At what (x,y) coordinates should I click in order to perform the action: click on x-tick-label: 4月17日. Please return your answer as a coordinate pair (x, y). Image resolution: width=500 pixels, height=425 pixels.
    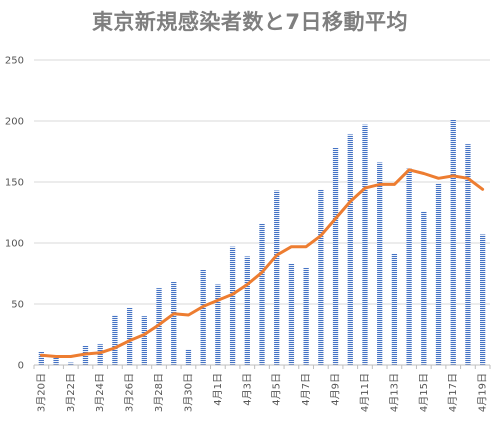
    Looking at the image, I should click on (453, 392).